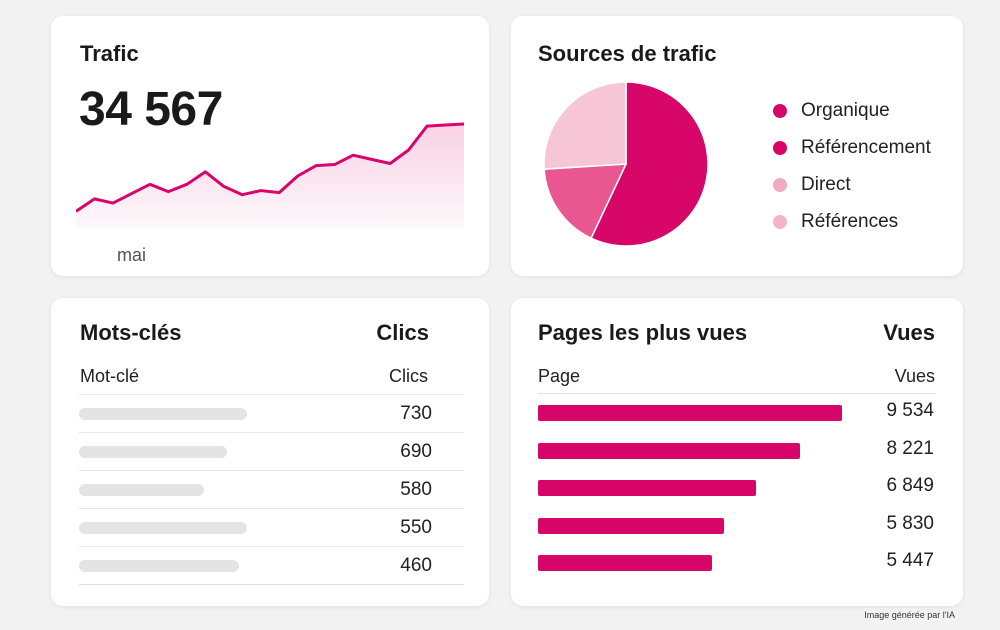 This screenshot has height=630, width=1000. I want to click on table-row: 580, so click(271, 489).